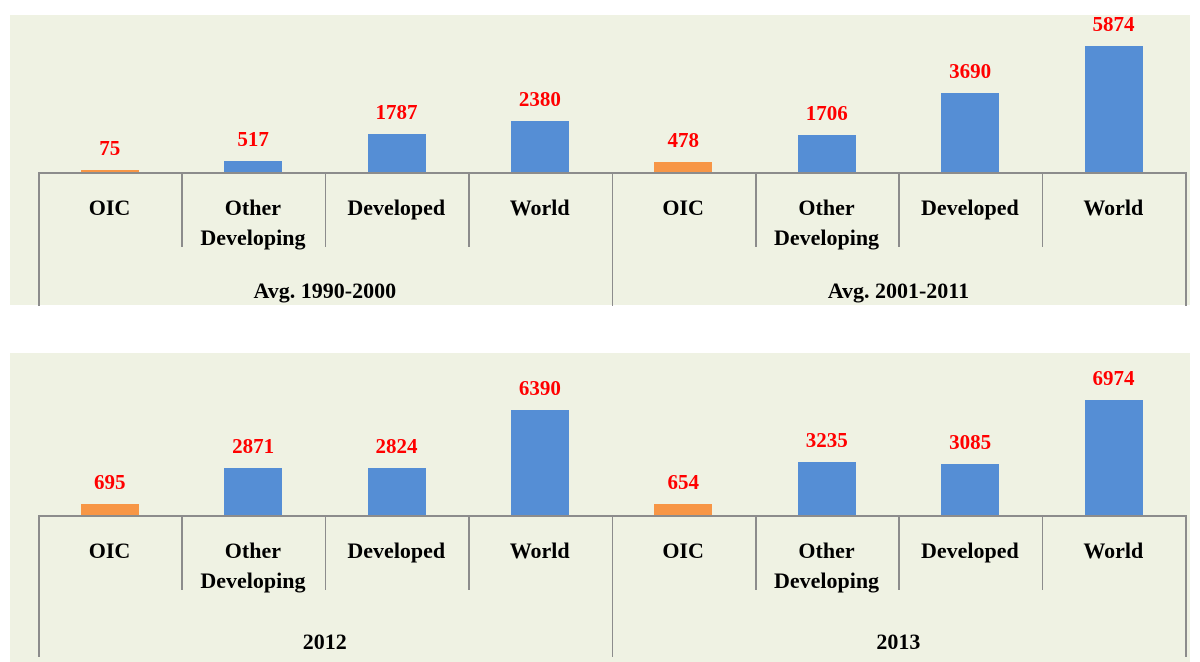 This screenshot has height=662, width=1200. What do you see at coordinates (539, 387) in the screenshot?
I see `value-label: 6390` at bounding box center [539, 387].